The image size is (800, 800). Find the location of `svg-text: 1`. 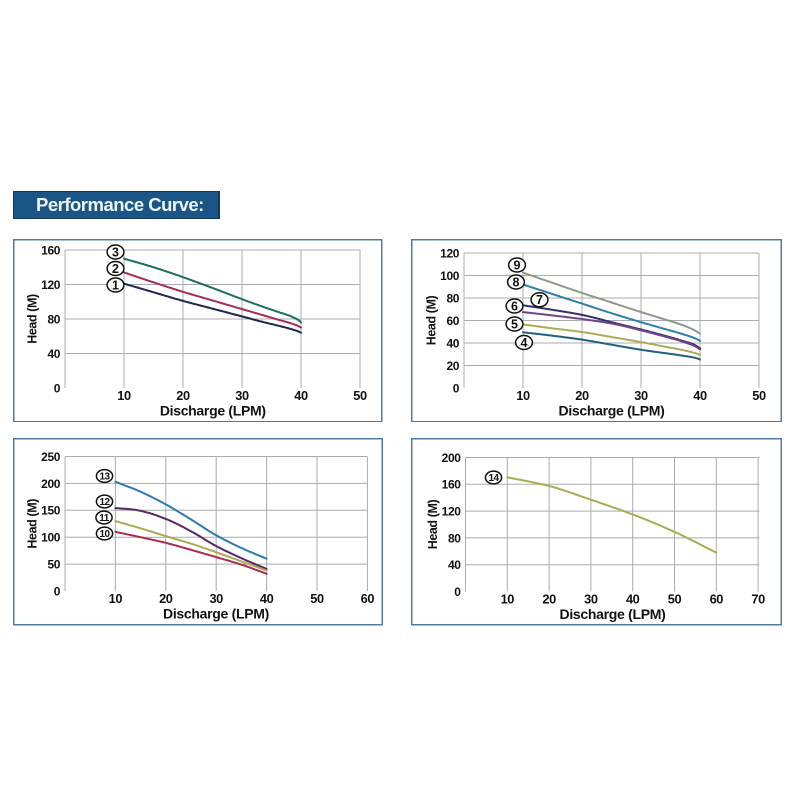

svg-text: 1 is located at coordinates (115, 285).